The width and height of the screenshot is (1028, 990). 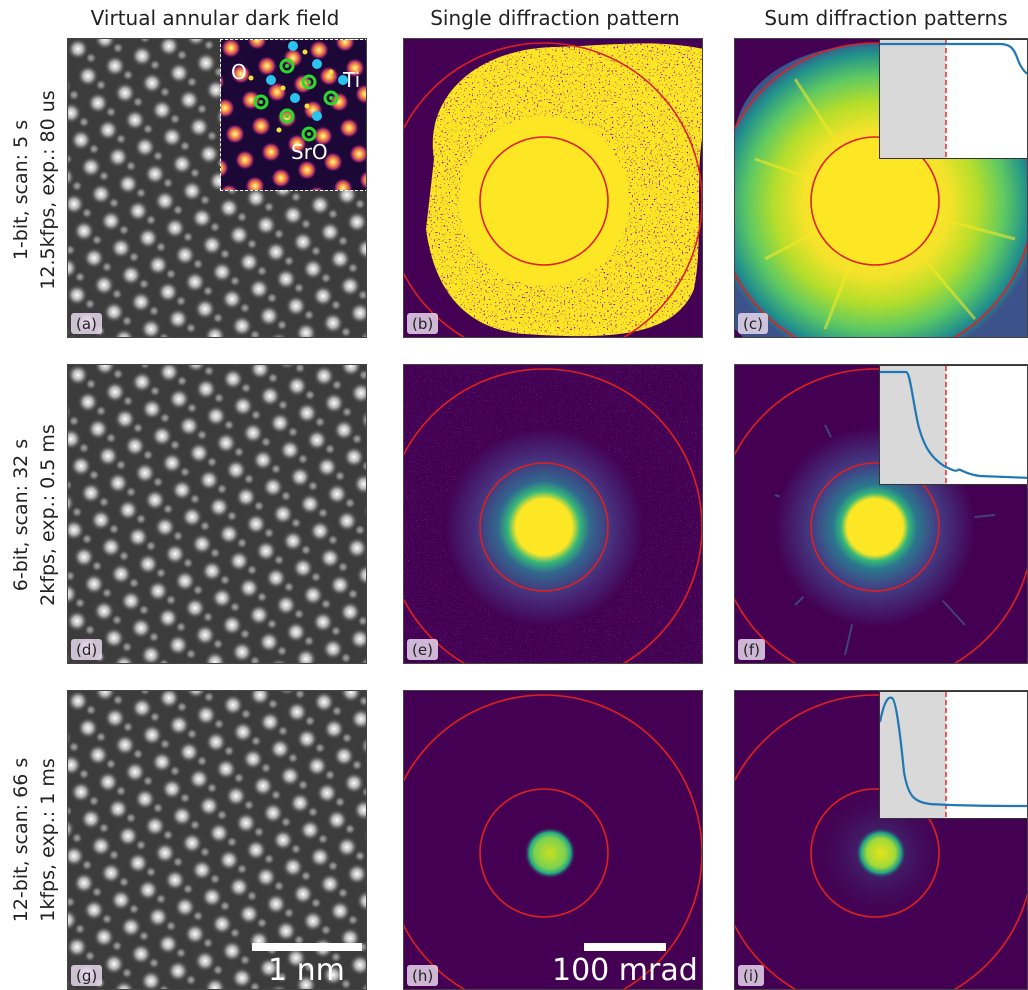 I want to click on row-label-1-line1: 1-bit, scan: 5 s, so click(x=21, y=190).